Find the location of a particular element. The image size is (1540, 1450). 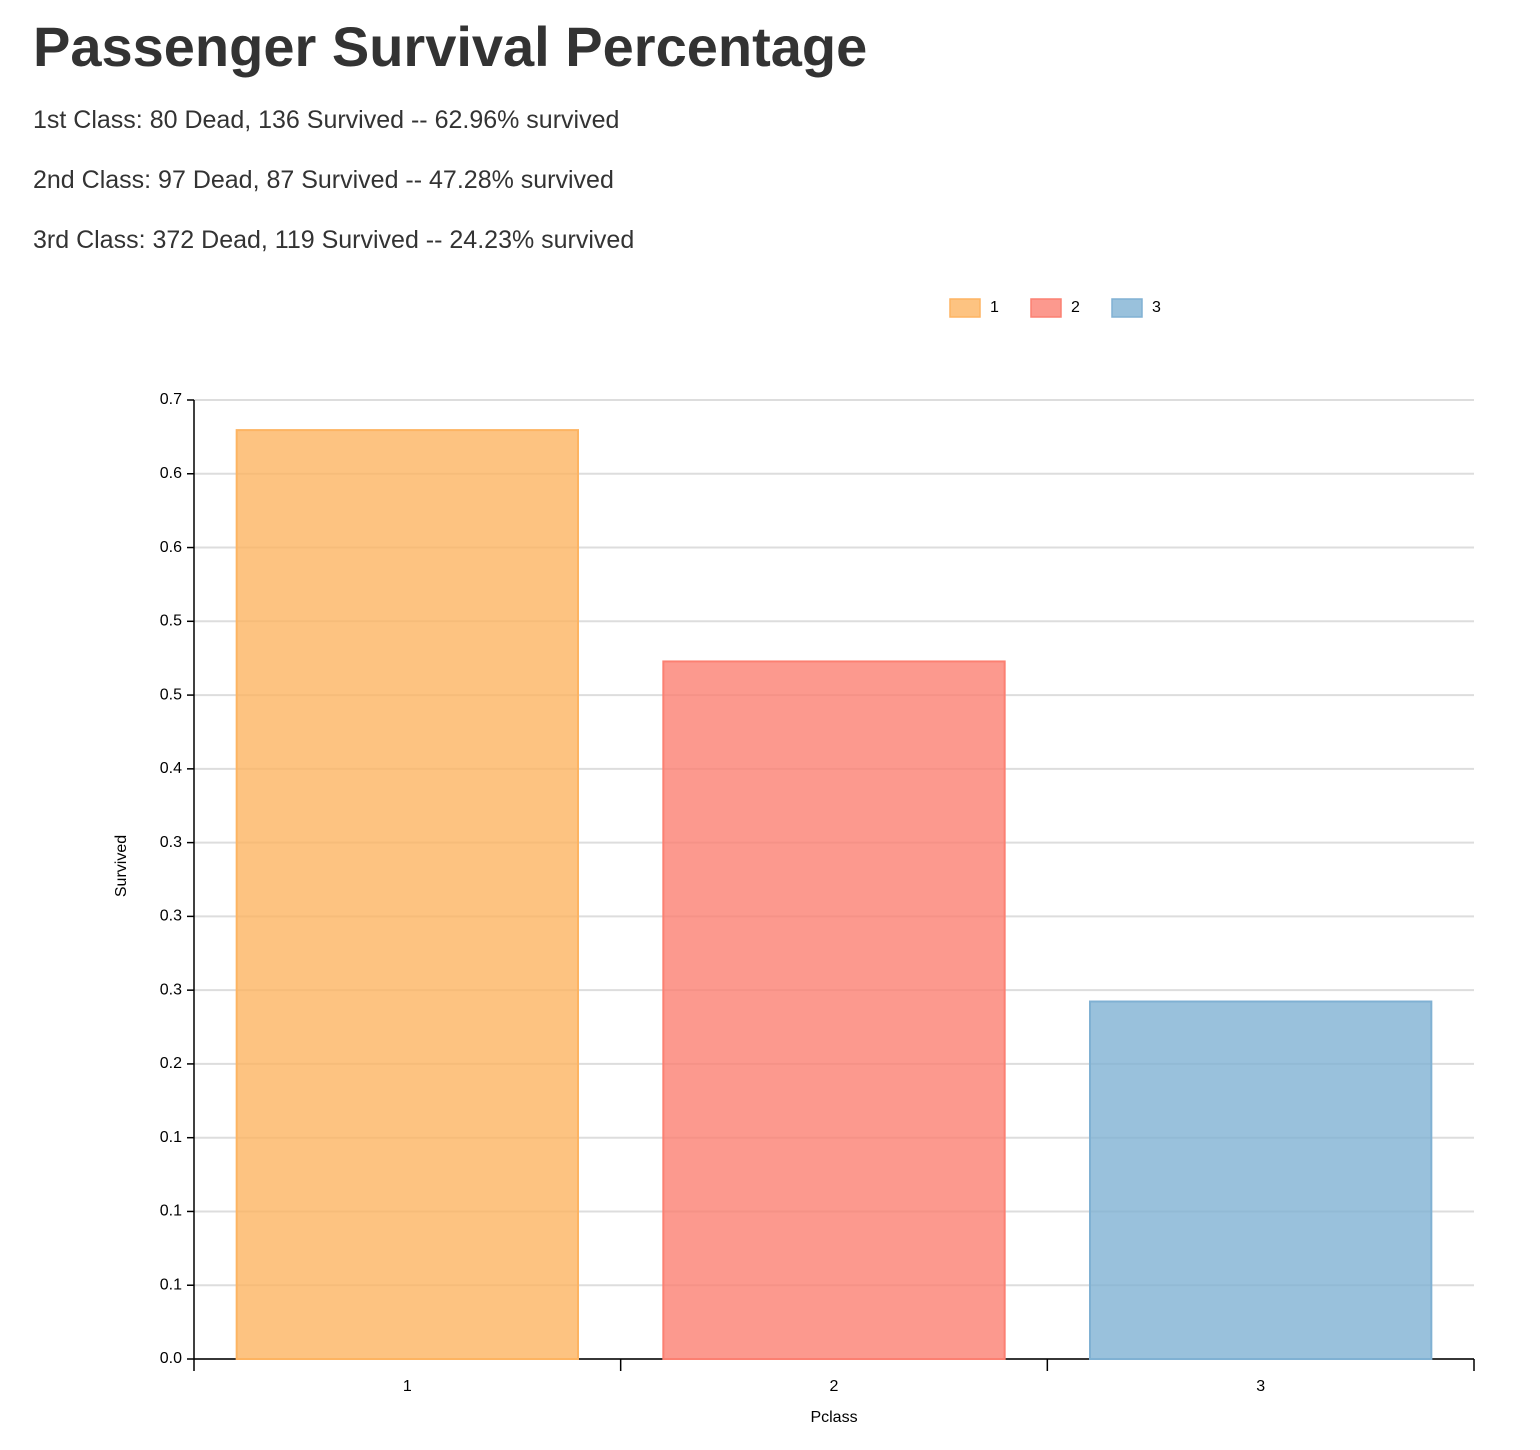

y-tick-label: 0.0 is located at coordinates (171, 1358).